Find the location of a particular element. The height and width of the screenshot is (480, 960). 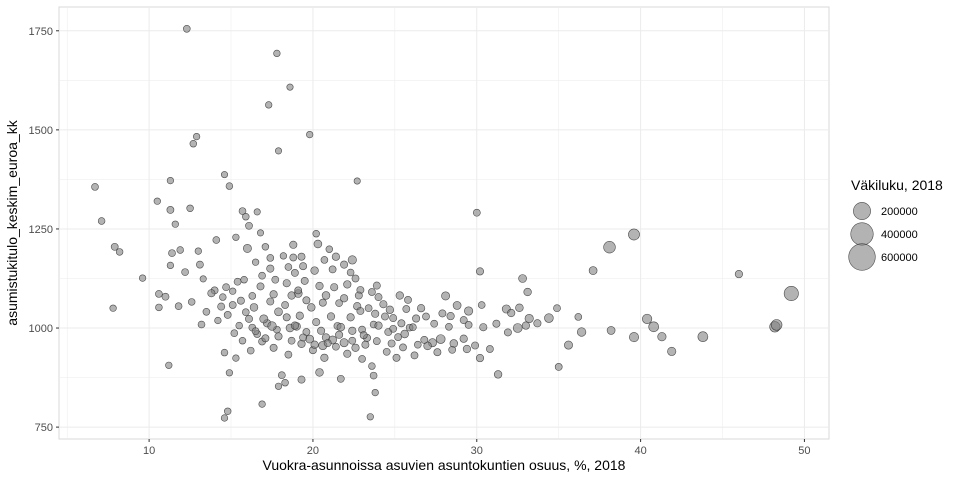

legend-label: 400000 is located at coordinates (899, 235).